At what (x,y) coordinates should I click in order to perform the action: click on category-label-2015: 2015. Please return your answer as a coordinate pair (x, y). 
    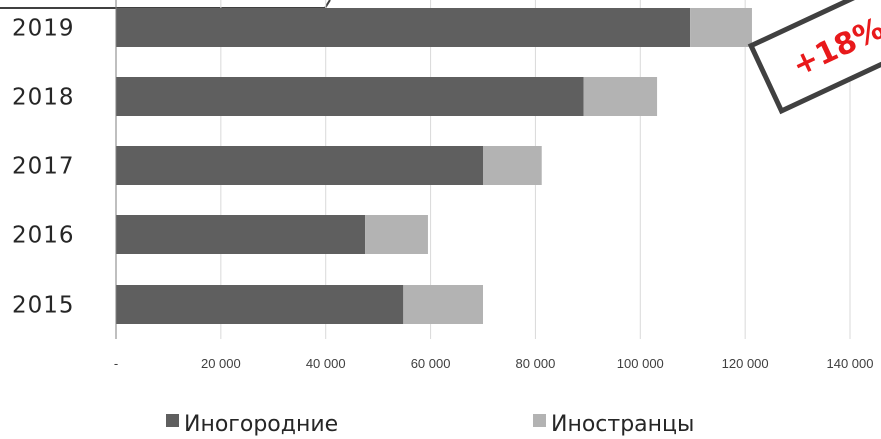
    Looking at the image, I should click on (43, 306).